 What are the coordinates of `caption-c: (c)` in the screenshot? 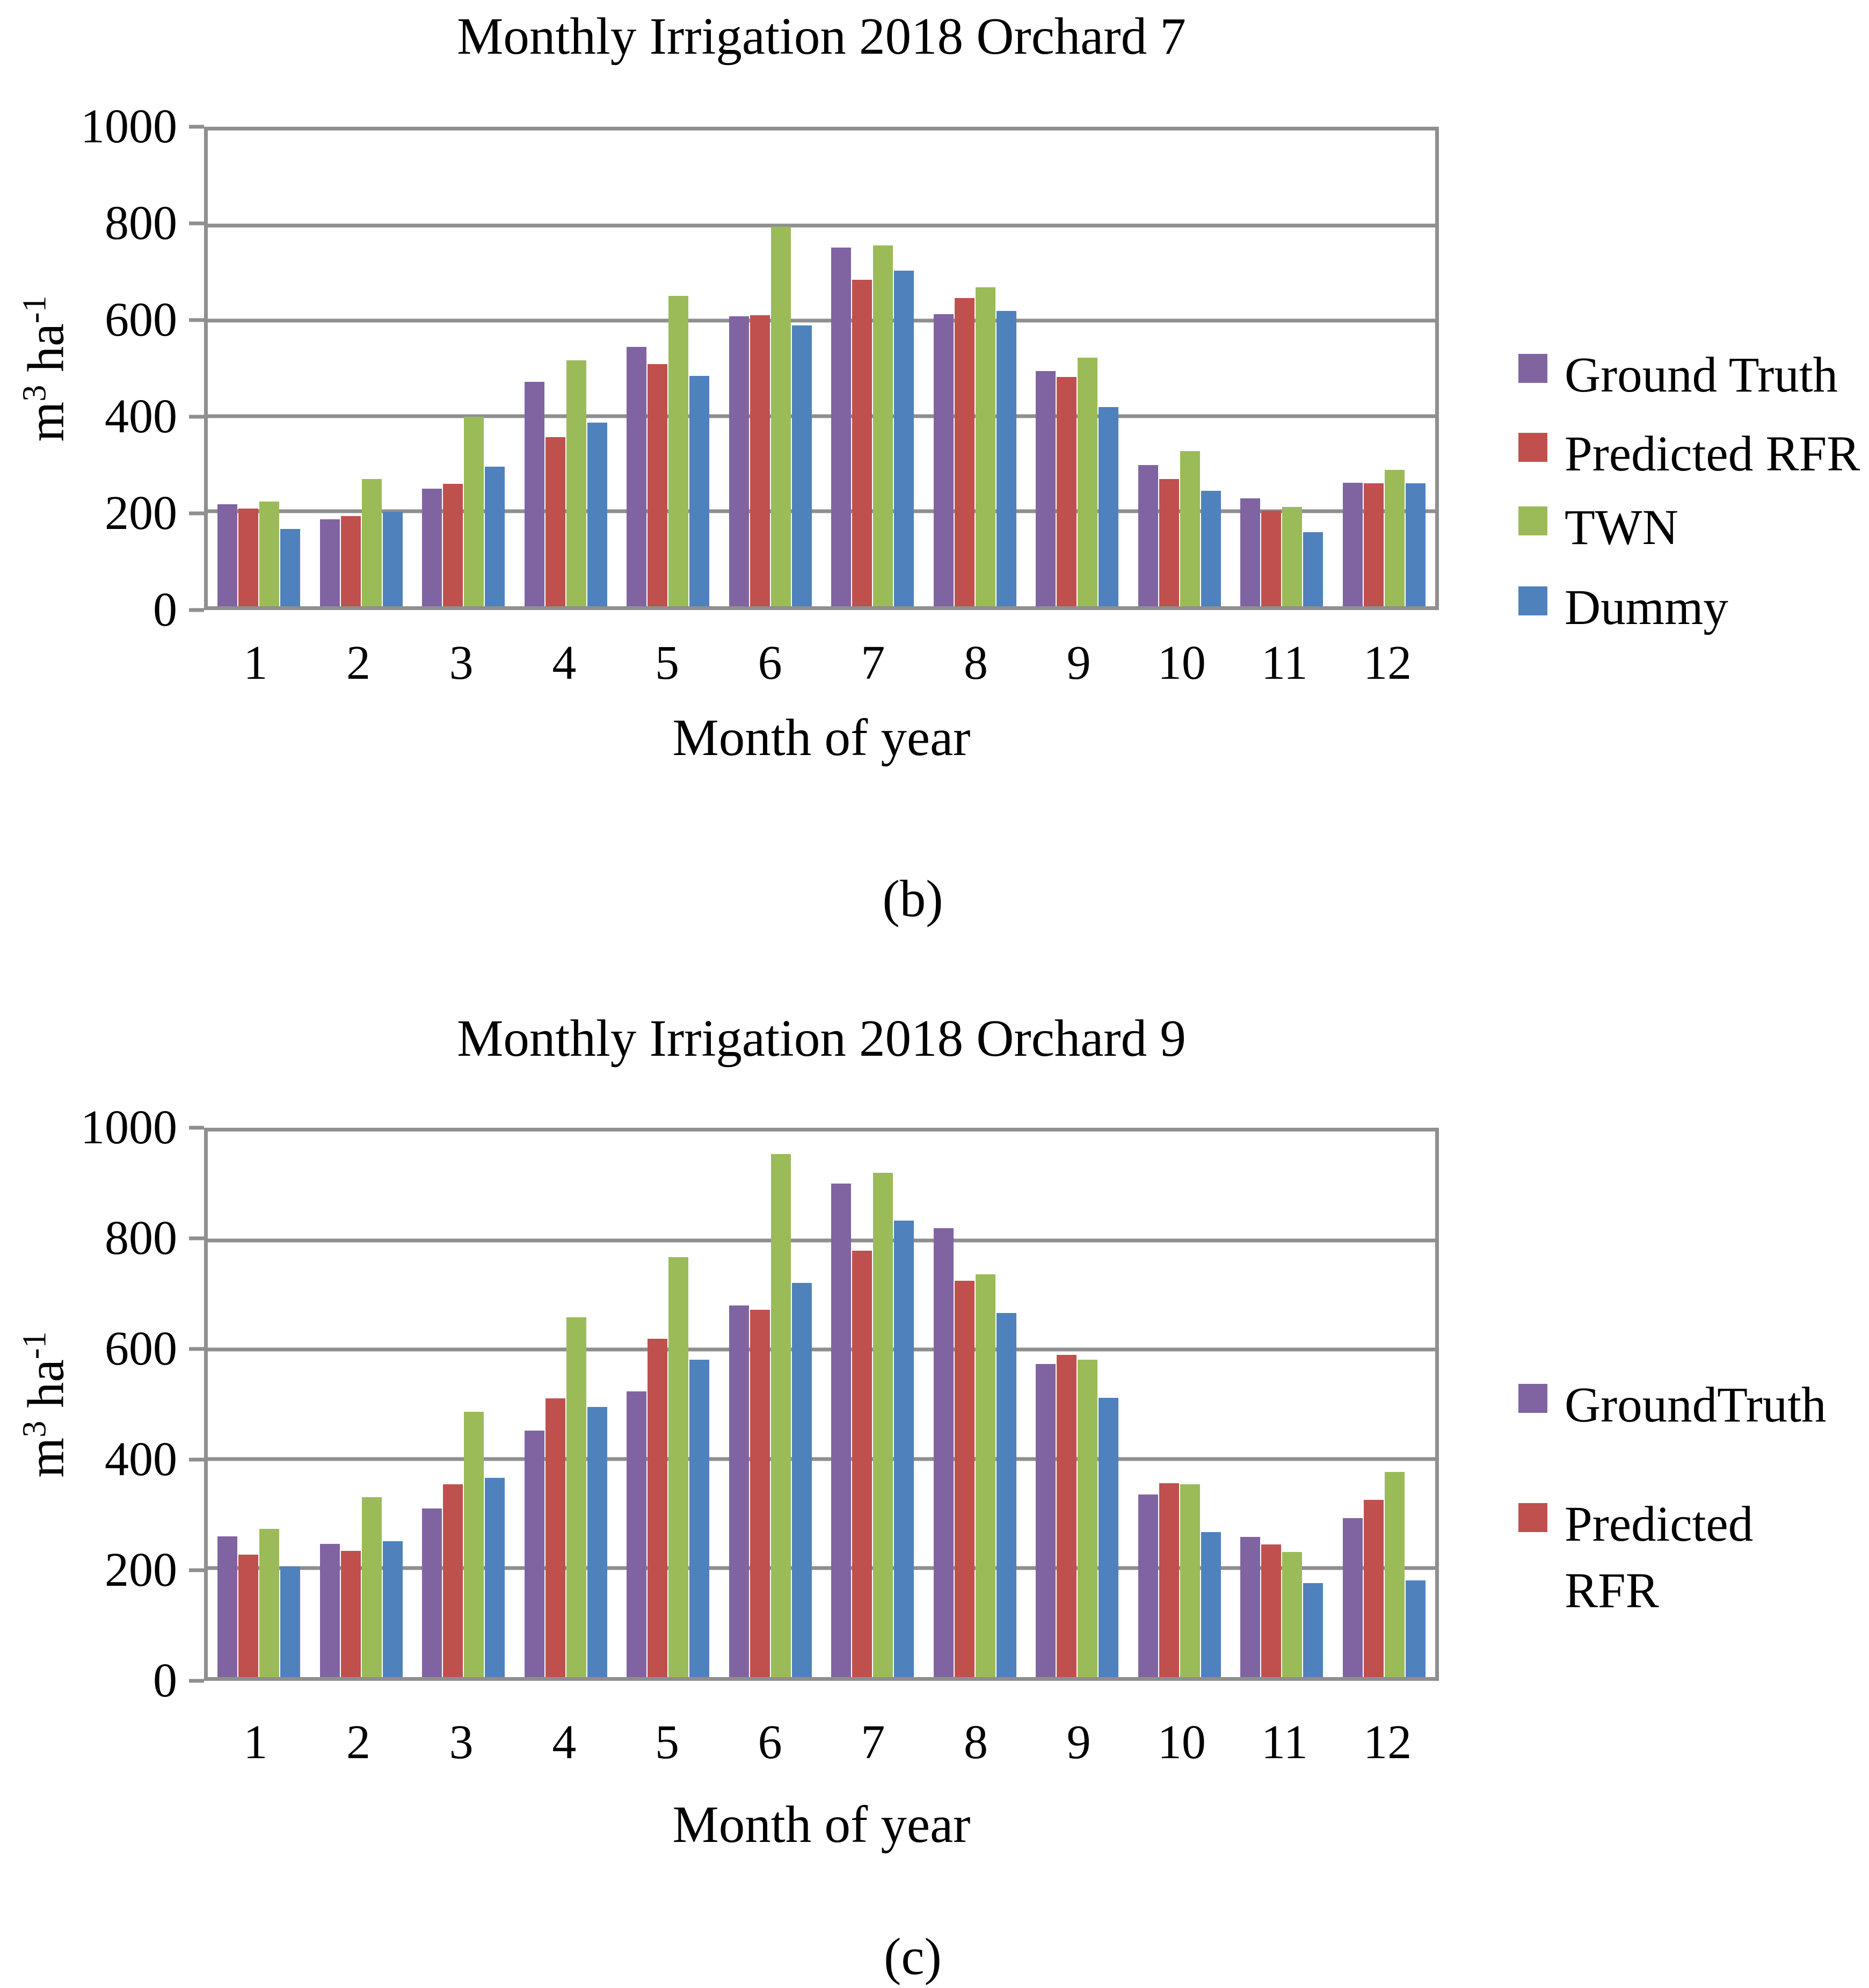 It's located at (913, 1957).